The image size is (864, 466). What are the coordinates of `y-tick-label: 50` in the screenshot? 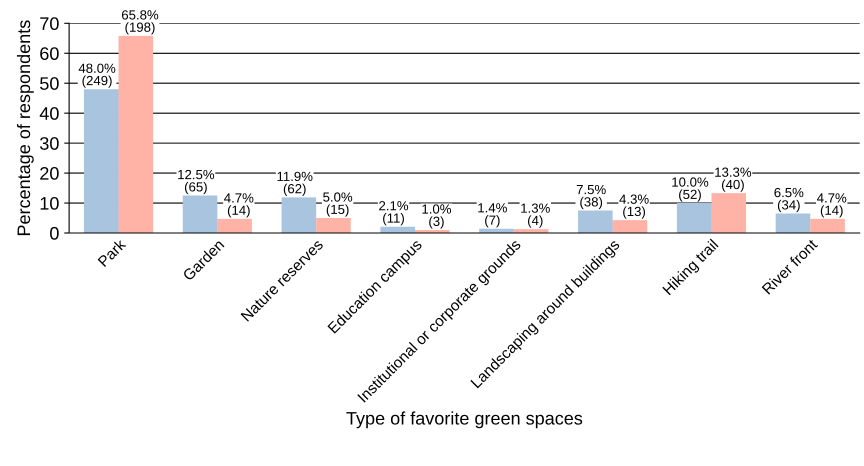 It's located at (49, 83).